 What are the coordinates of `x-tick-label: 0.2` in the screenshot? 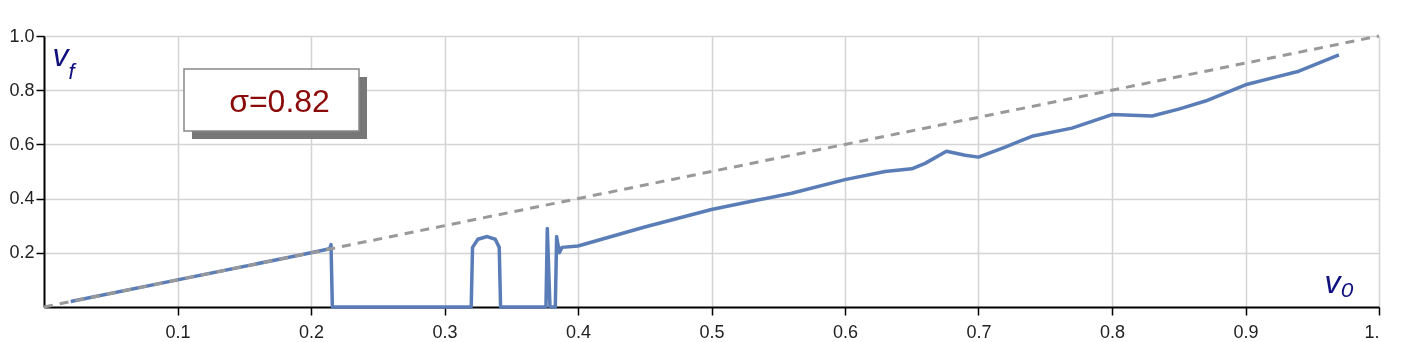 It's located at (311, 331).